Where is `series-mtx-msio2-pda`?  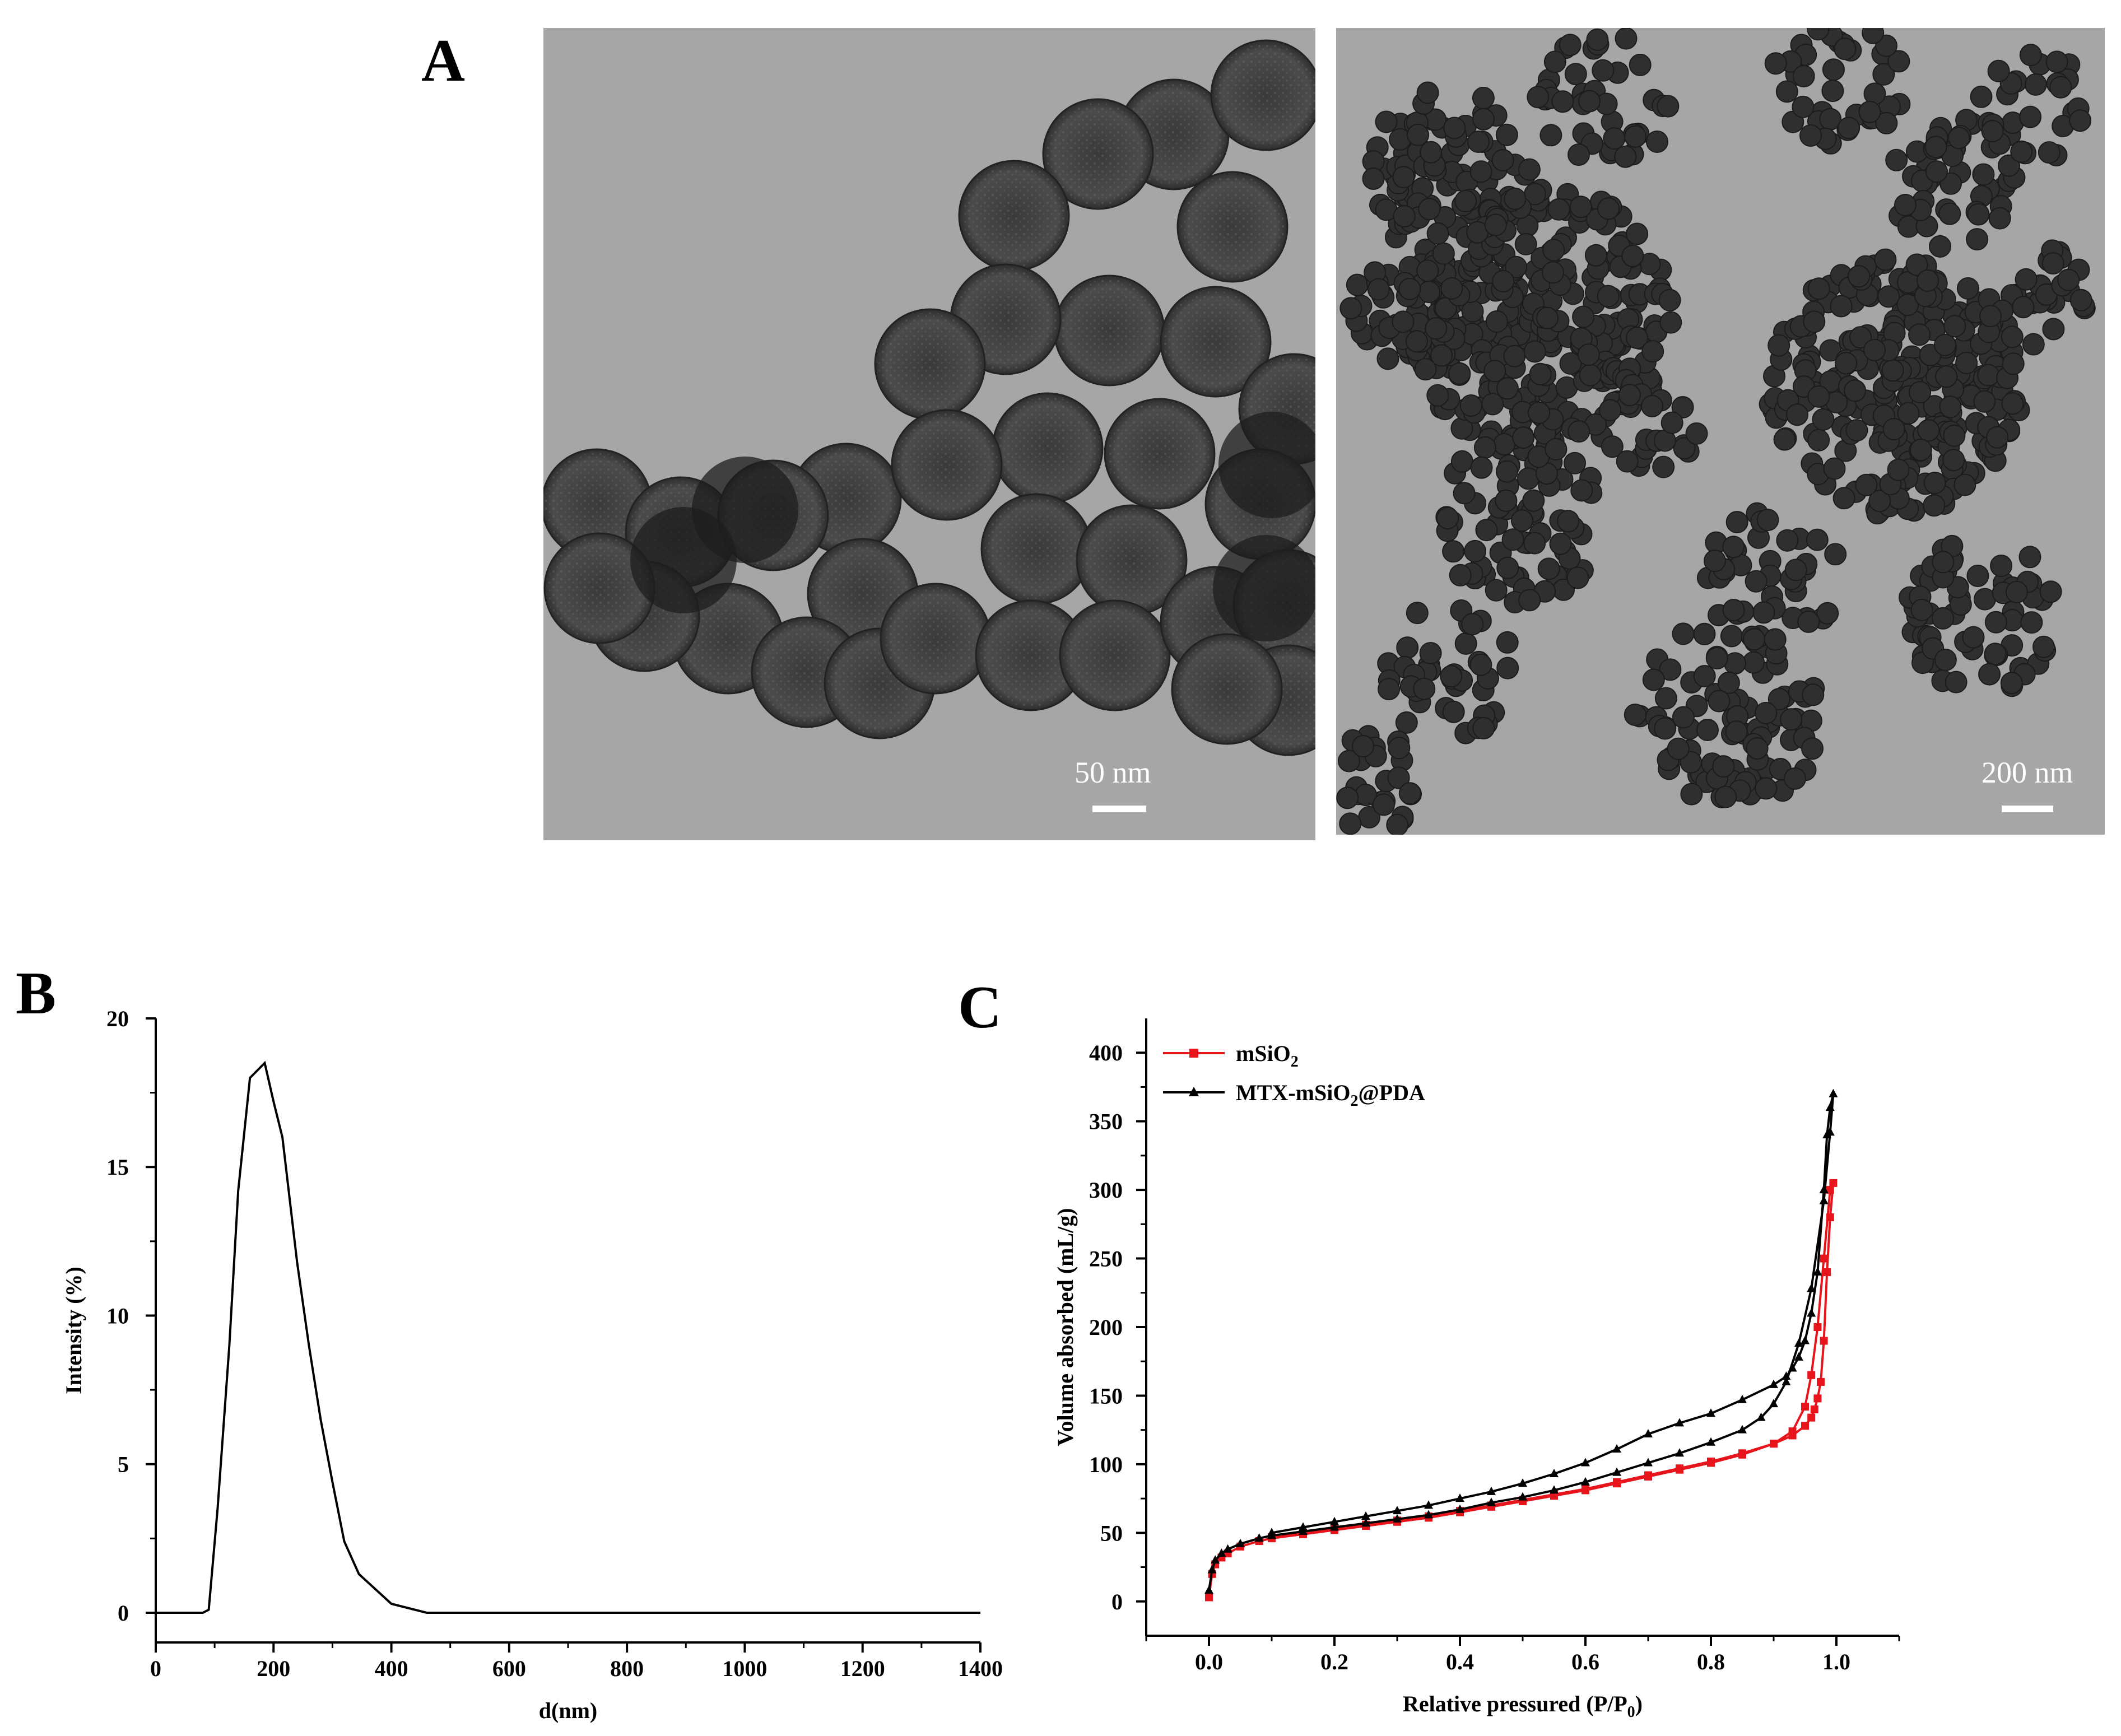
series-mtx-msio2-pda is located at coordinates (1521, 1341).